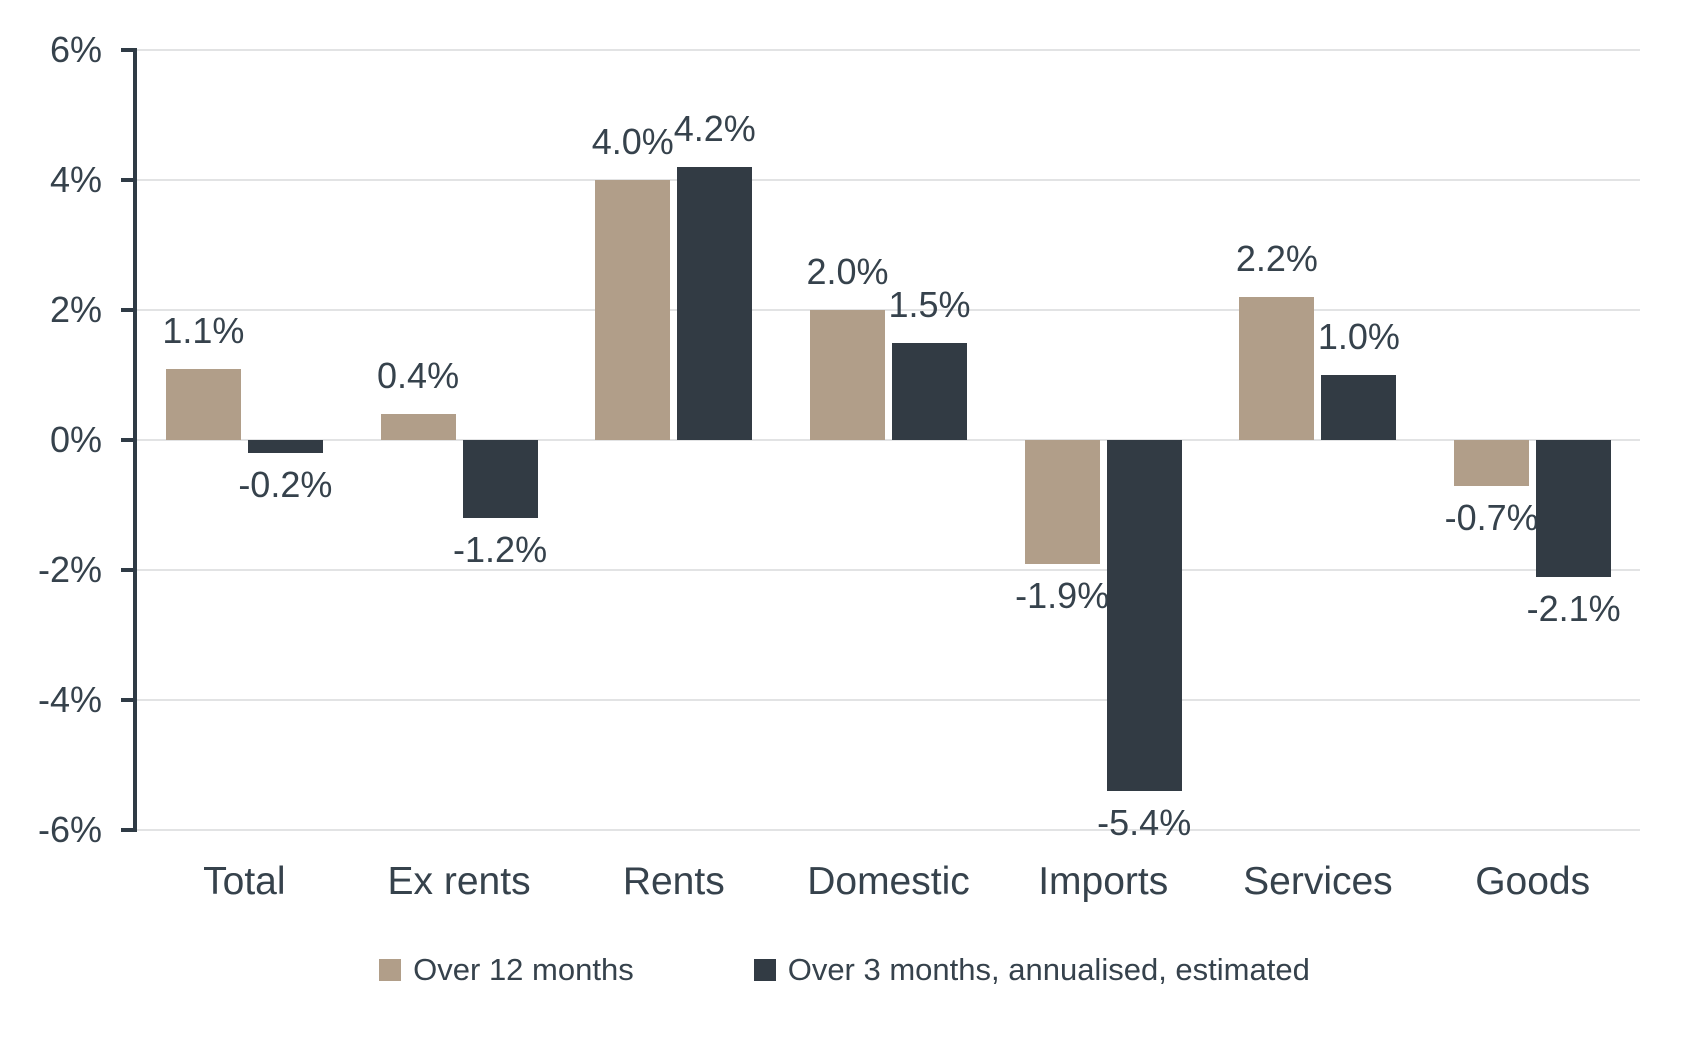  Describe the element at coordinates (1533, 881) in the screenshot. I see `category-label-goods: Goods` at that location.